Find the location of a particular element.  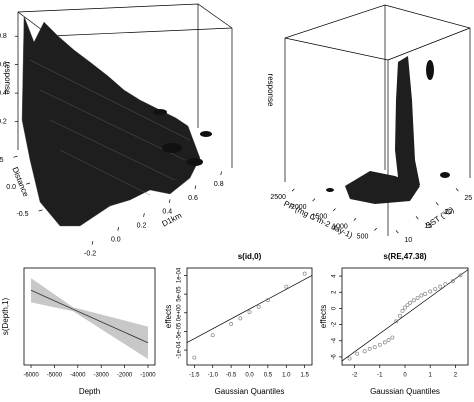

x-tick-label: 0.5 is located at coordinates (268, 376).